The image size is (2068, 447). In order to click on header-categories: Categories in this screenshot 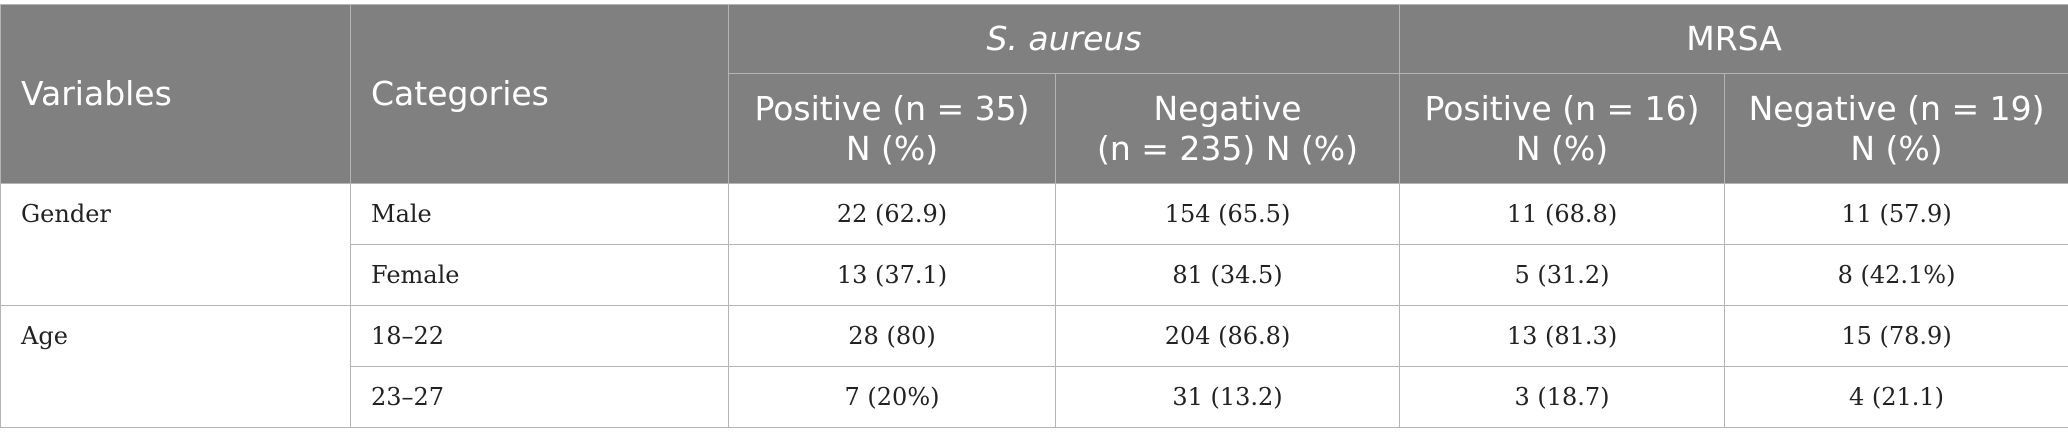, I will do `click(539, 94)`.